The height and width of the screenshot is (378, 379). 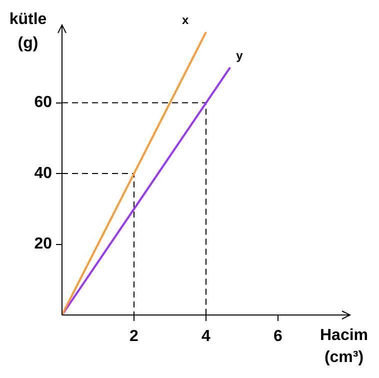 I want to click on series-label: x, so click(x=185, y=20).